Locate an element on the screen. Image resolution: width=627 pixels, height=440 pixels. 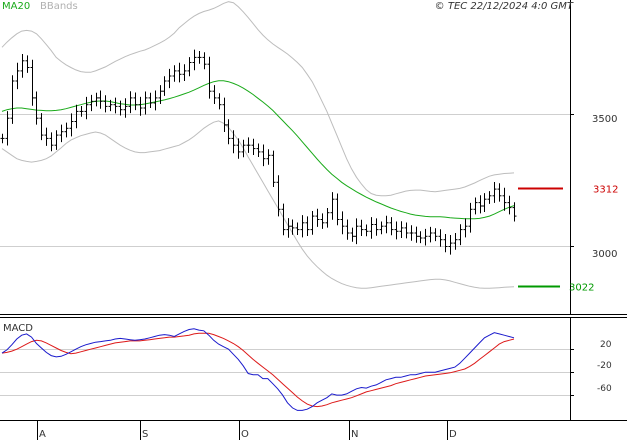
macd-tick-label-20: 20 is located at coordinates (606, 345).